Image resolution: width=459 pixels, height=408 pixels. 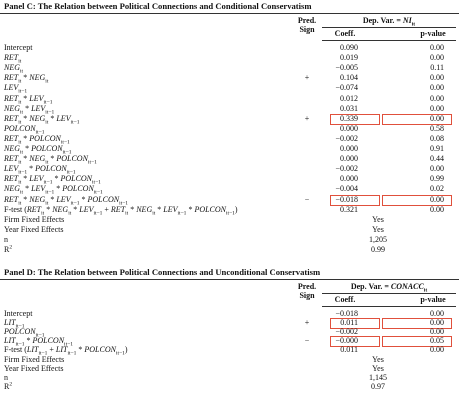 What do you see at coordinates (38, 149) in the screenshot?
I see `row-label: NEGit * POLCONit−1` at bounding box center [38, 149].